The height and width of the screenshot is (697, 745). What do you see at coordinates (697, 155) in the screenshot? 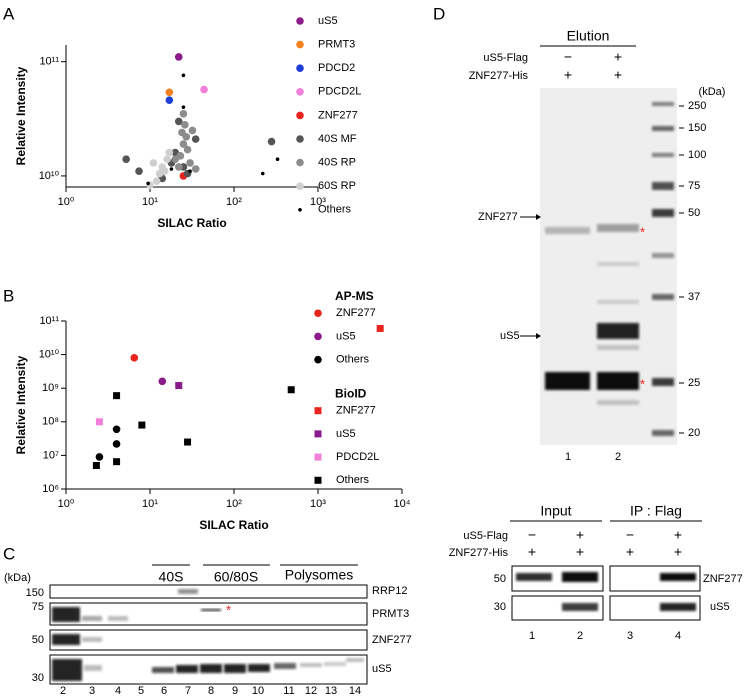
I see `marker-label: 100` at bounding box center [697, 155].